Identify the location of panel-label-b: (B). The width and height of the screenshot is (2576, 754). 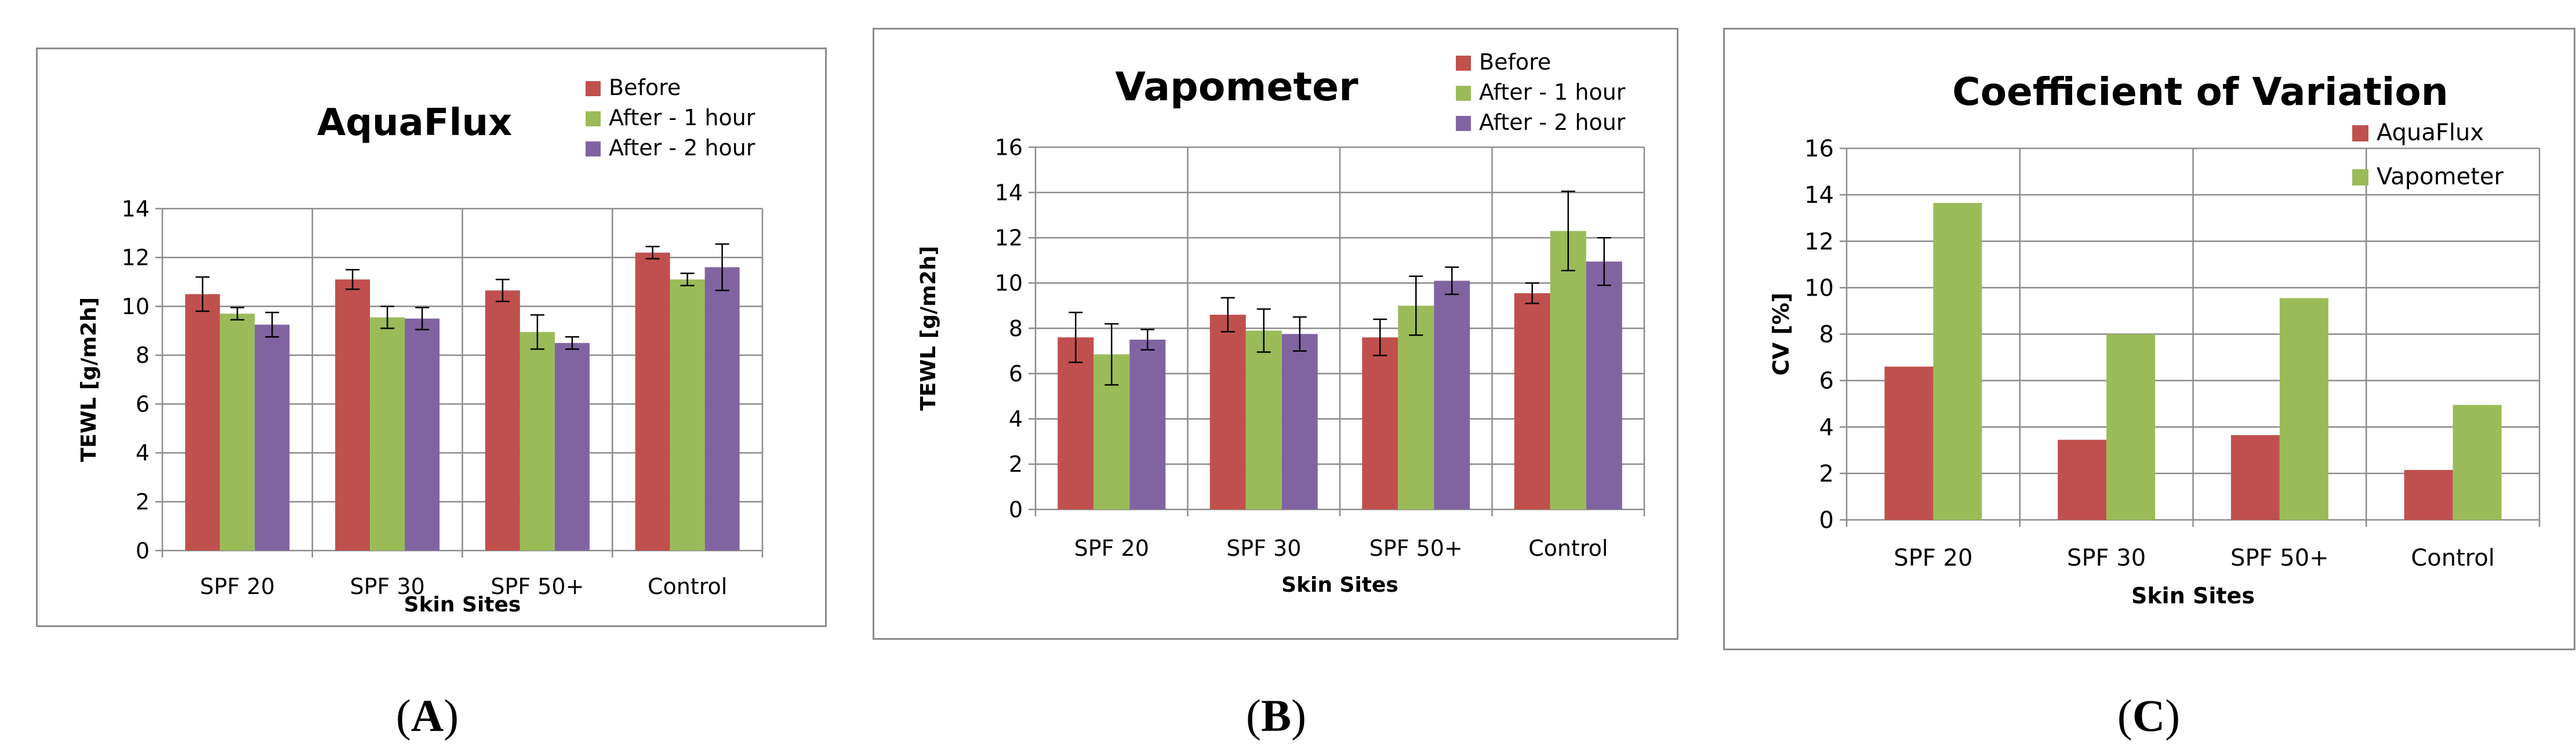
(1276, 715).